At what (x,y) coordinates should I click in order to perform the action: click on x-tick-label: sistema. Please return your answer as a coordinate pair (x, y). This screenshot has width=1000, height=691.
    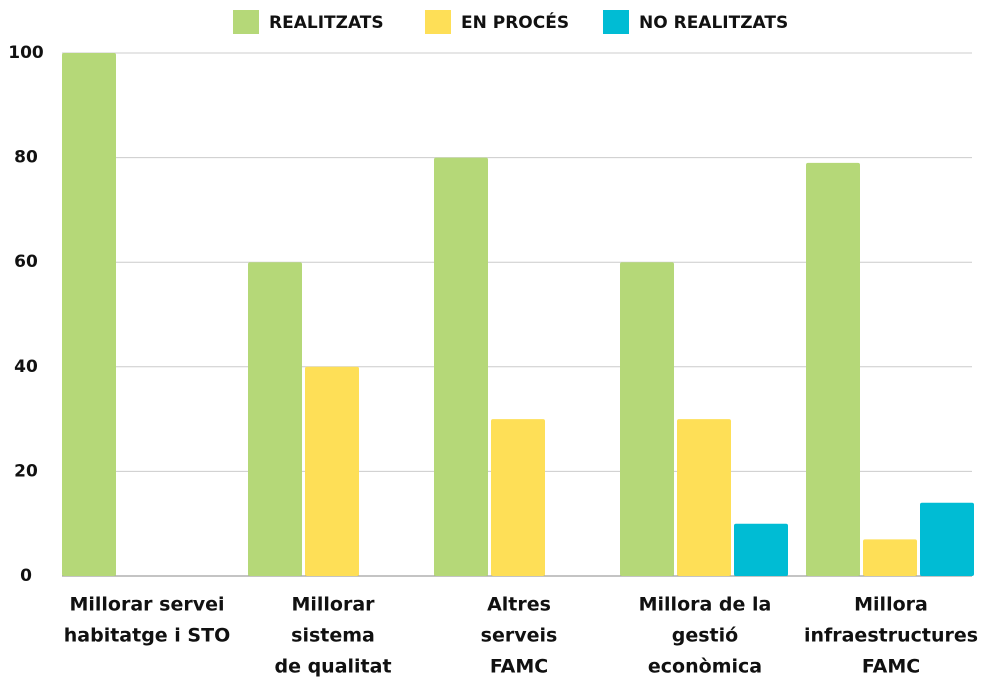
    Looking at the image, I should click on (333, 636).